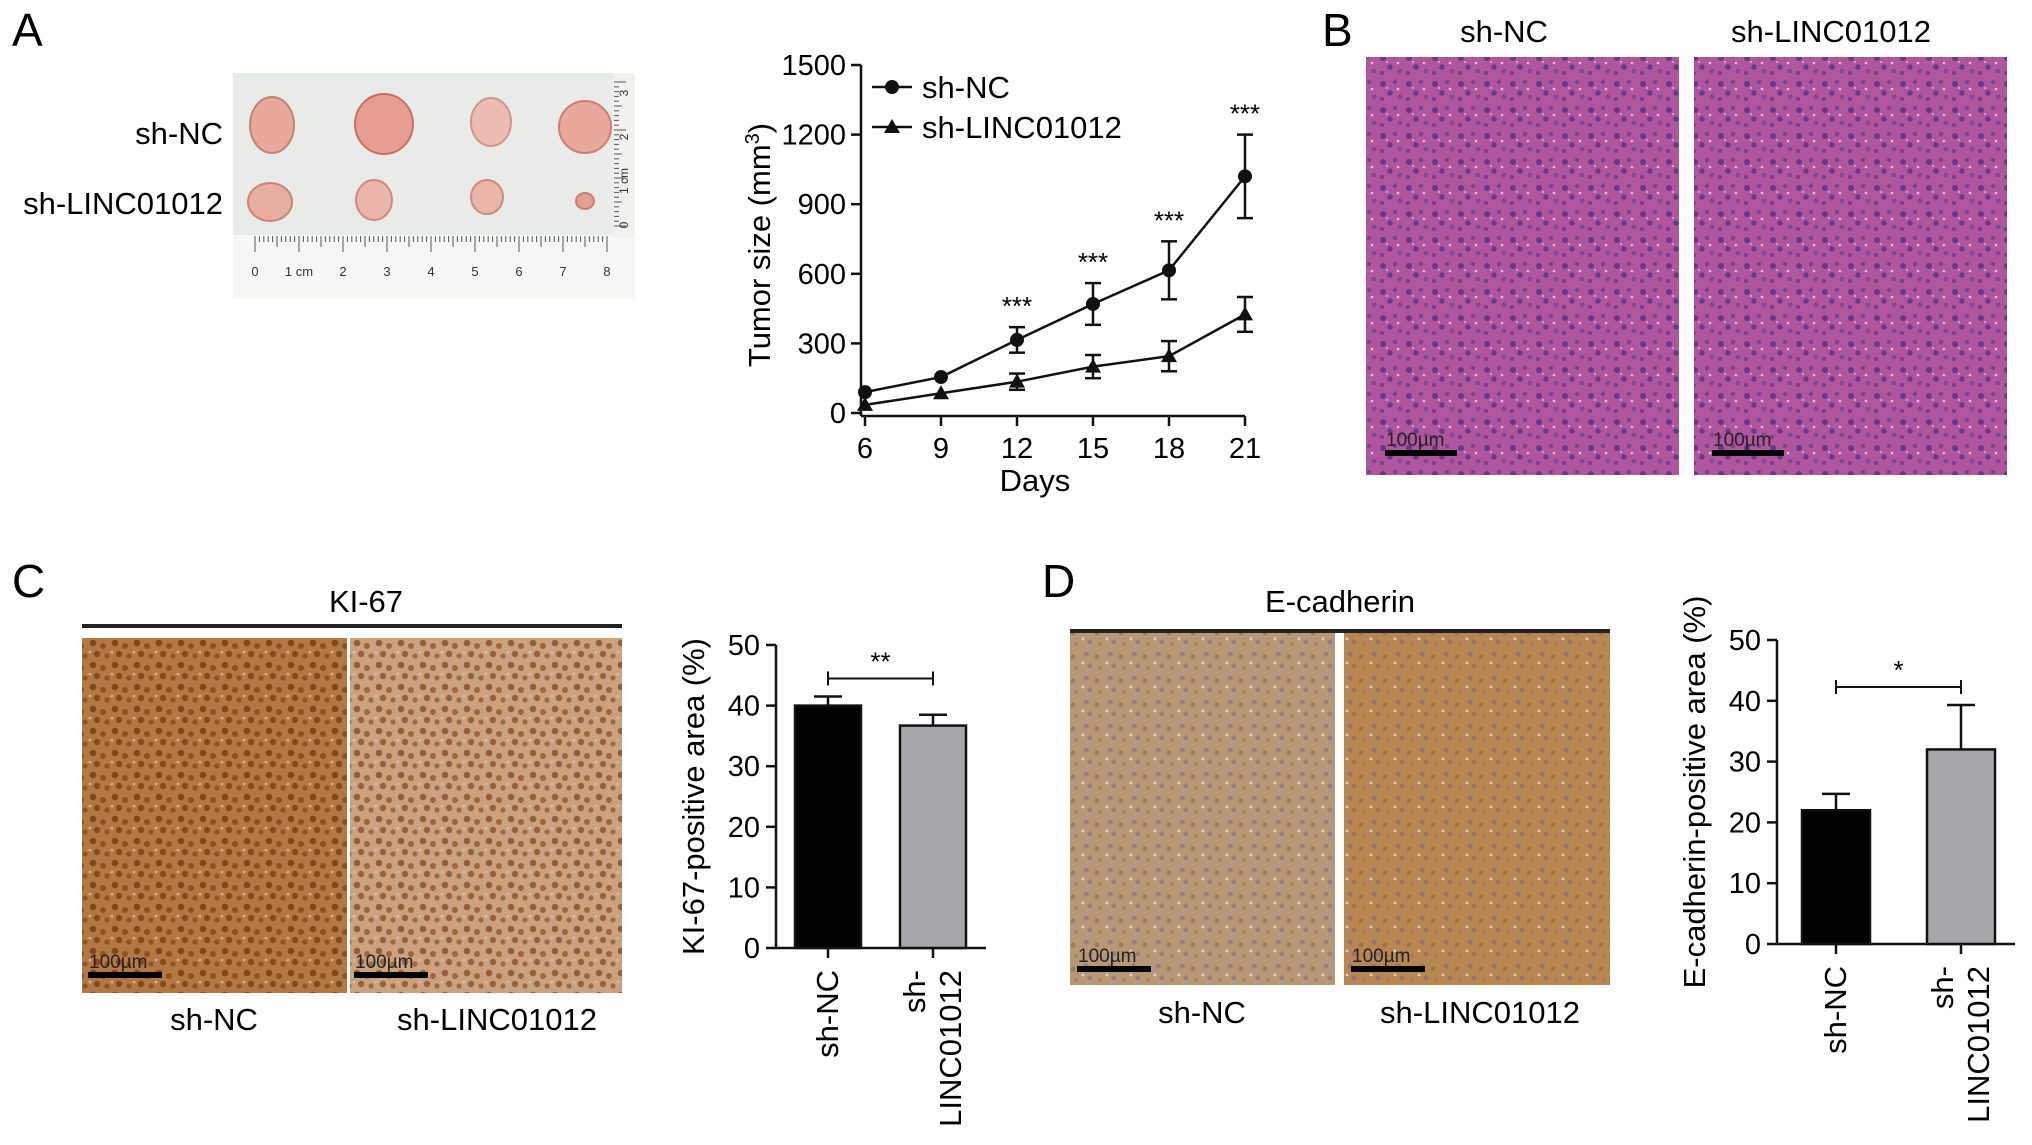  Describe the element at coordinates (440, 166) in the screenshot. I see `ruler-ticks` at that location.